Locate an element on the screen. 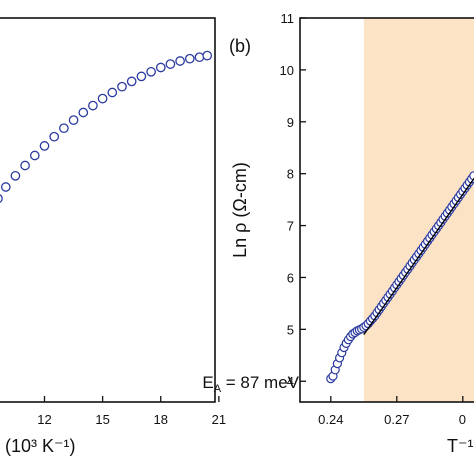 This screenshot has height=474, width=474. y-tick-label: 6 is located at coordinates (290, 277).